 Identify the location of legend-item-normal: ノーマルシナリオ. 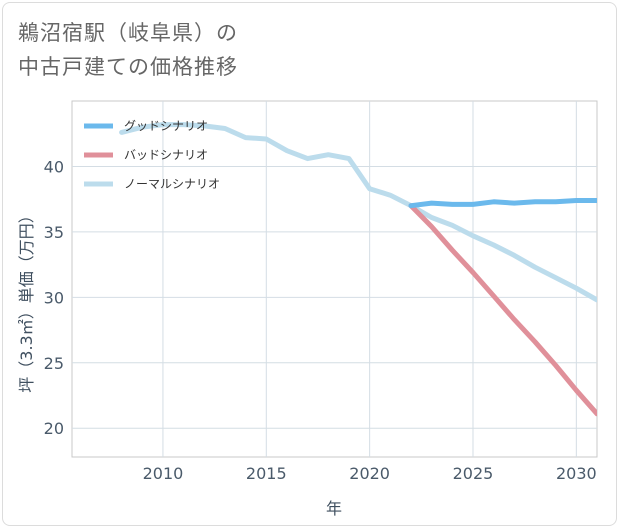
(152, 184).